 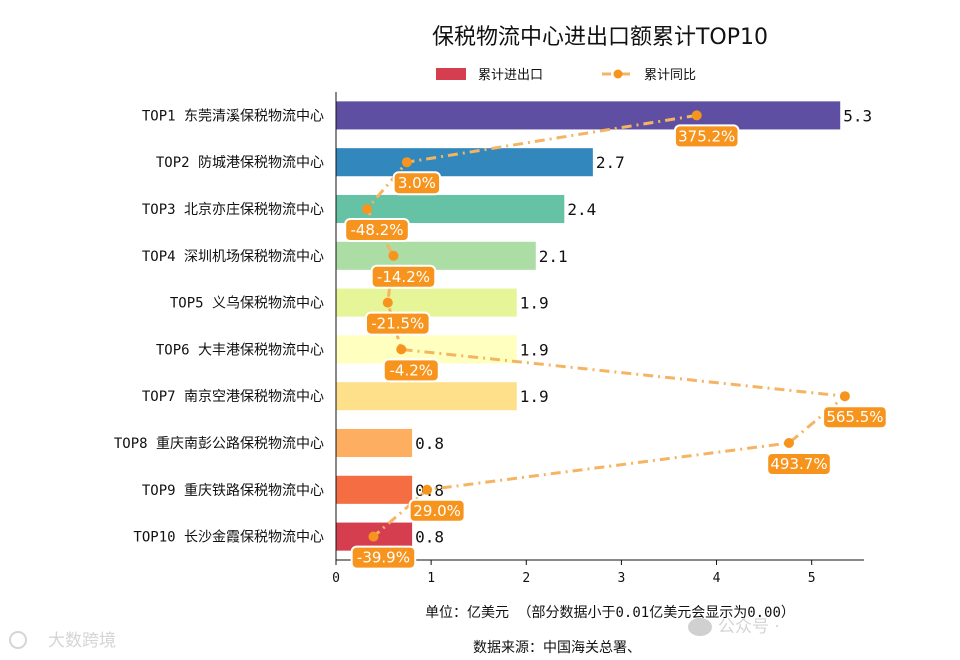 I want to click on yoy-label: -14.2%, so click(x=403, y=276).